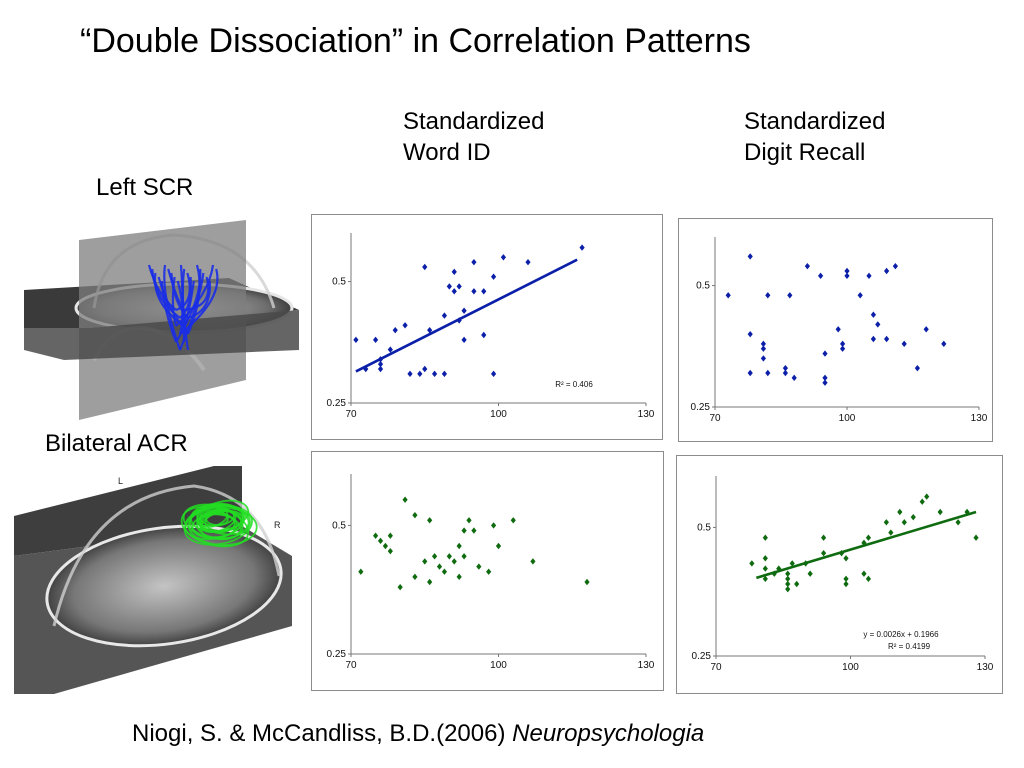  I want to click on scatter-plot-svg: 70 100 130 0.5 0.25 R² = 0.406, so click(491, 326).